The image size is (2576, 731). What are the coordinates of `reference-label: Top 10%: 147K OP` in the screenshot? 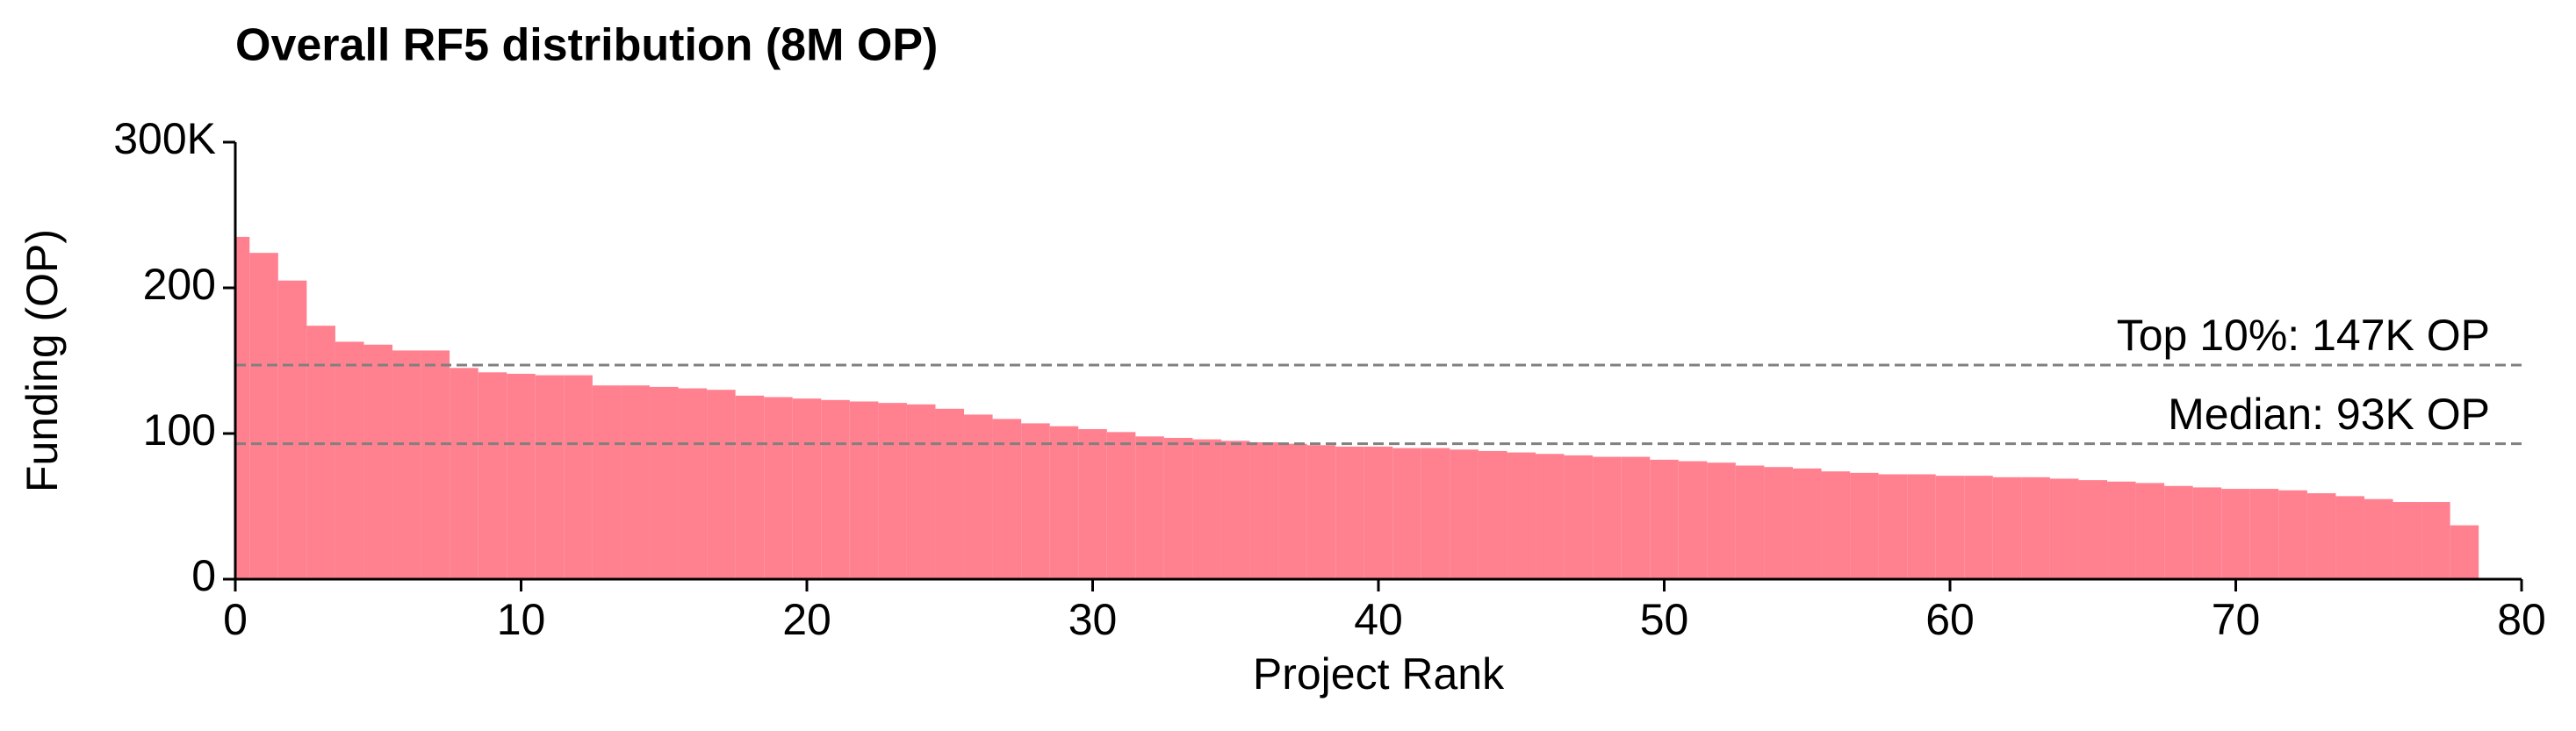 It's located at (2303, 335).